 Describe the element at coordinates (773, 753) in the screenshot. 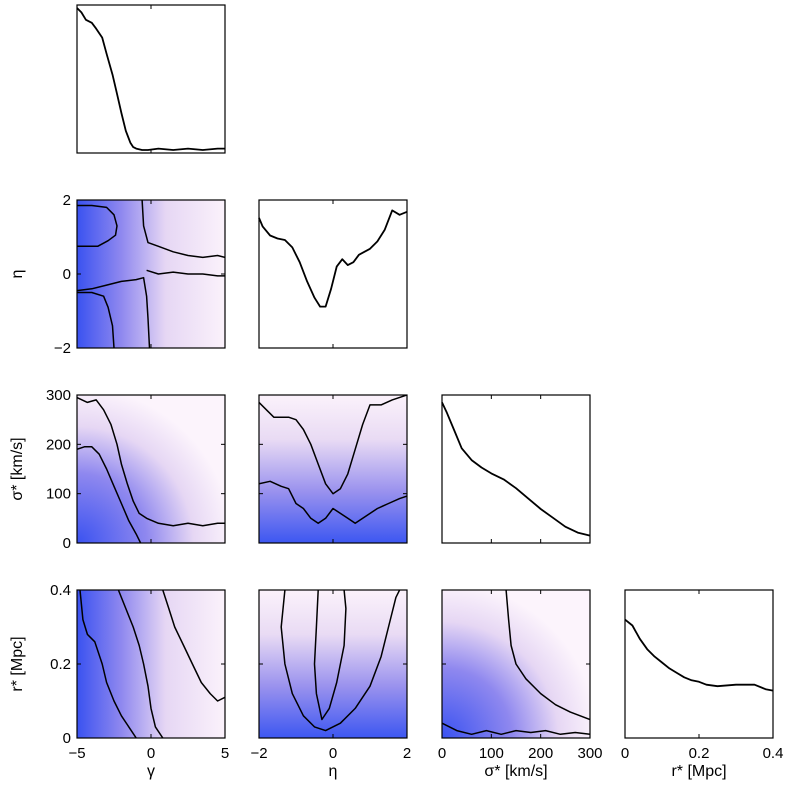

I see `x-tick-label: 0.4` at that location.